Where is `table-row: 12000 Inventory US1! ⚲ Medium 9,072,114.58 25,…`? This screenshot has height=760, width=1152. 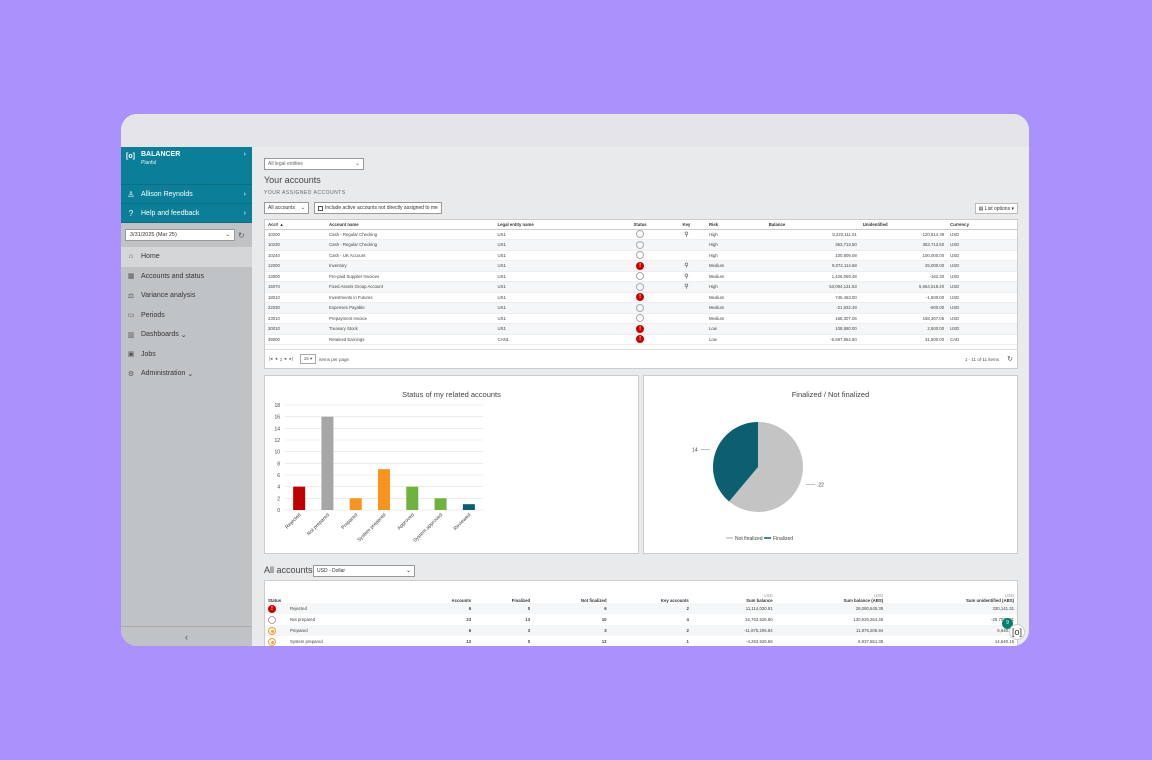 table-row: 12000 Inventory US1! ⚲ Medium 9,072,114.58 25,… is located at coordinates (641, 266).